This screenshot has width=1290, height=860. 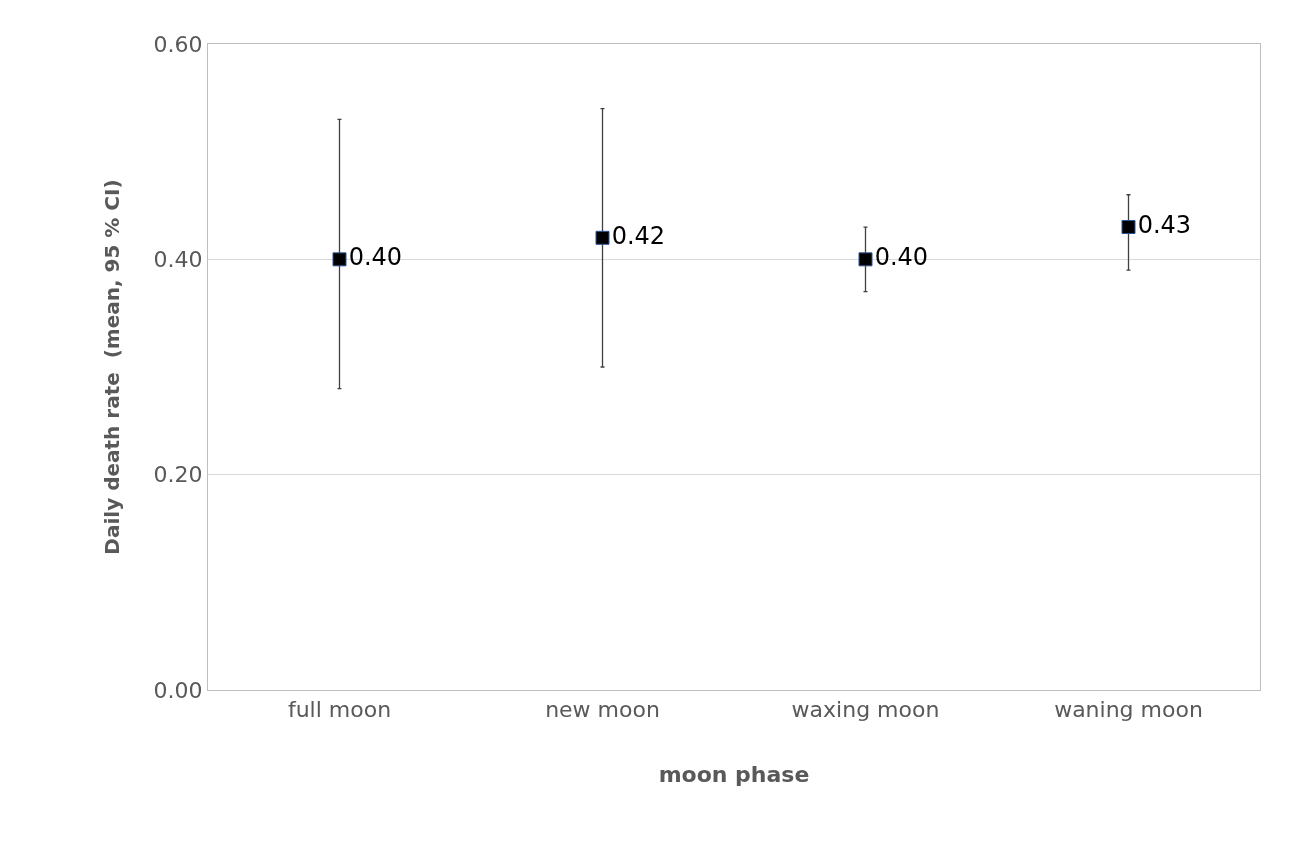 I want to click on y-tick-label: 0.60, so click(x=178, y=44).